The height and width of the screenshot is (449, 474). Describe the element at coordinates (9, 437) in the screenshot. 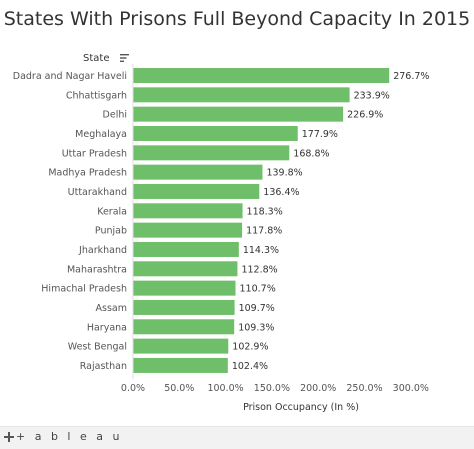

I see `tableau-logo-icon` at that location.